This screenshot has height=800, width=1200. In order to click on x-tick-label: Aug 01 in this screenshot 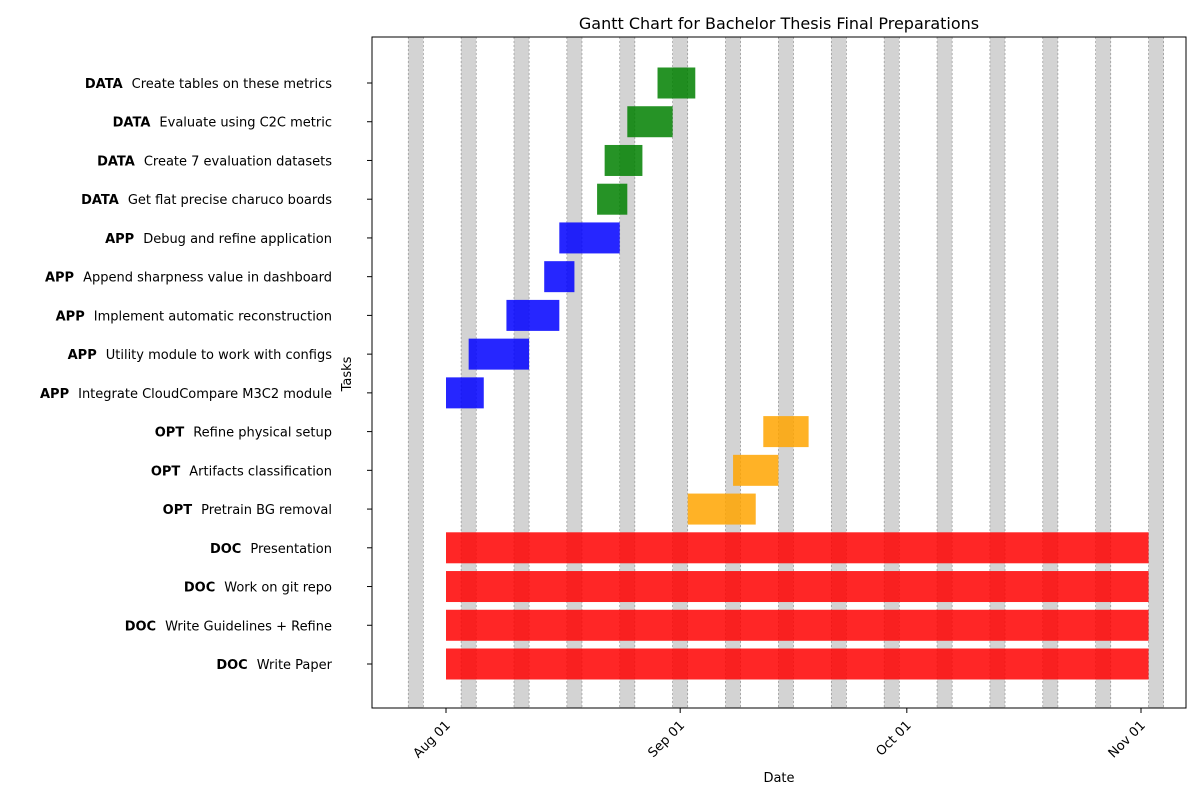, I will do `click(432, 739)`.